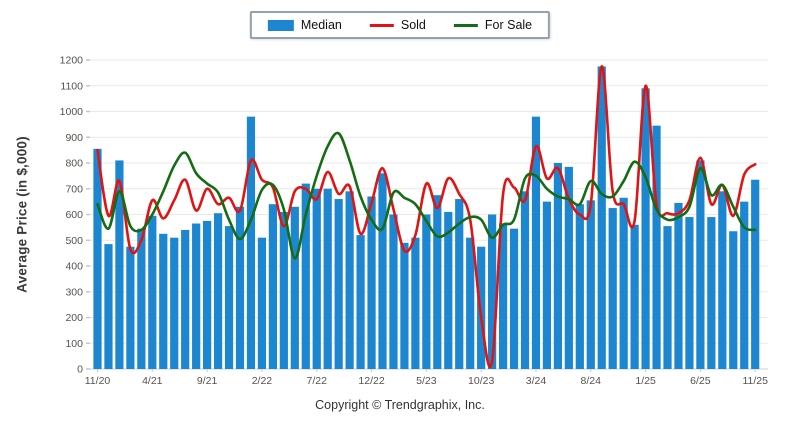 Image resolution: width=800 pixels, height=434 pixels. I want to click on copyright-text: Copyright © Trendgraphix, Inc., so click(400, 405).